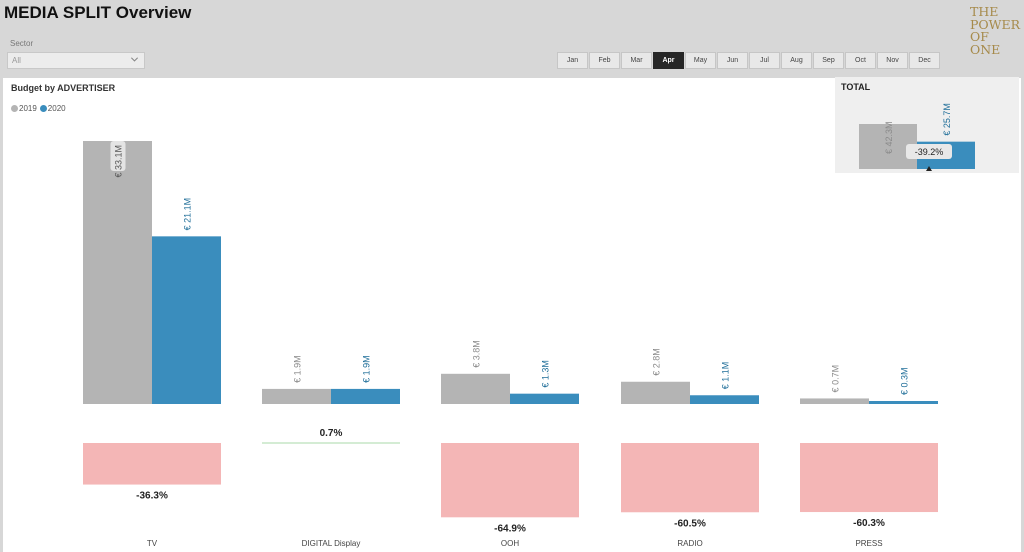 The width and height of the screenshot is (1024, 552). Describe the element at coordinates (995, 24) in the screenshot. I see `logo-text-line: POWER` at that location.